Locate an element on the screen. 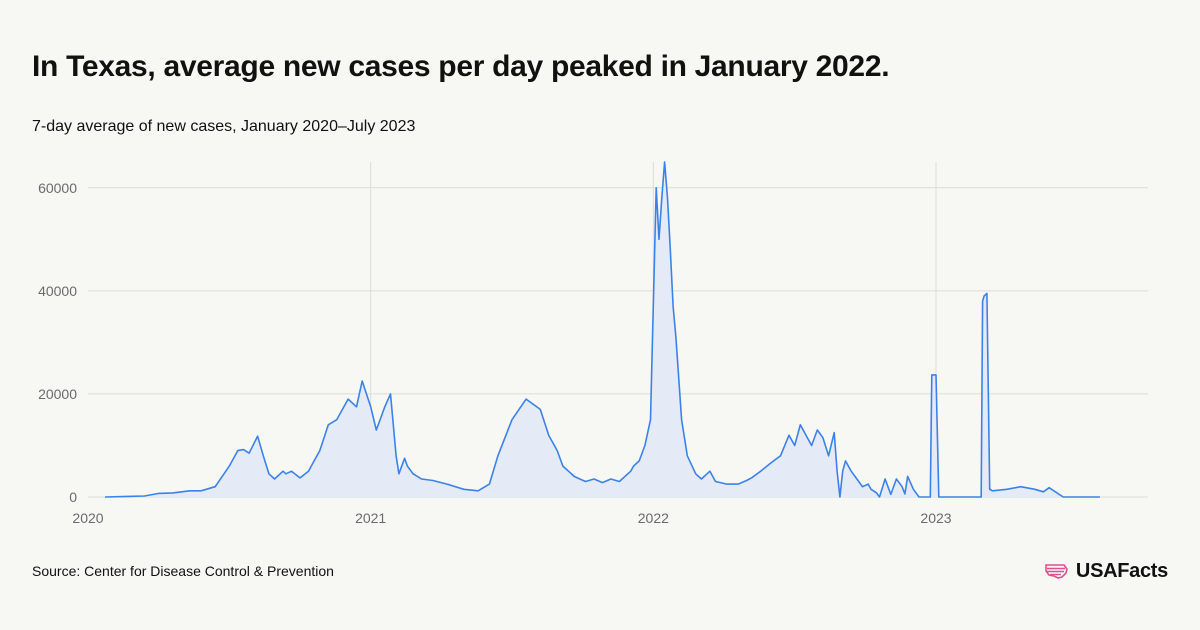 The height and width of the screenshot is (630, 1200). brand-logo: USAFacts is located at coordinates (1106, 571).